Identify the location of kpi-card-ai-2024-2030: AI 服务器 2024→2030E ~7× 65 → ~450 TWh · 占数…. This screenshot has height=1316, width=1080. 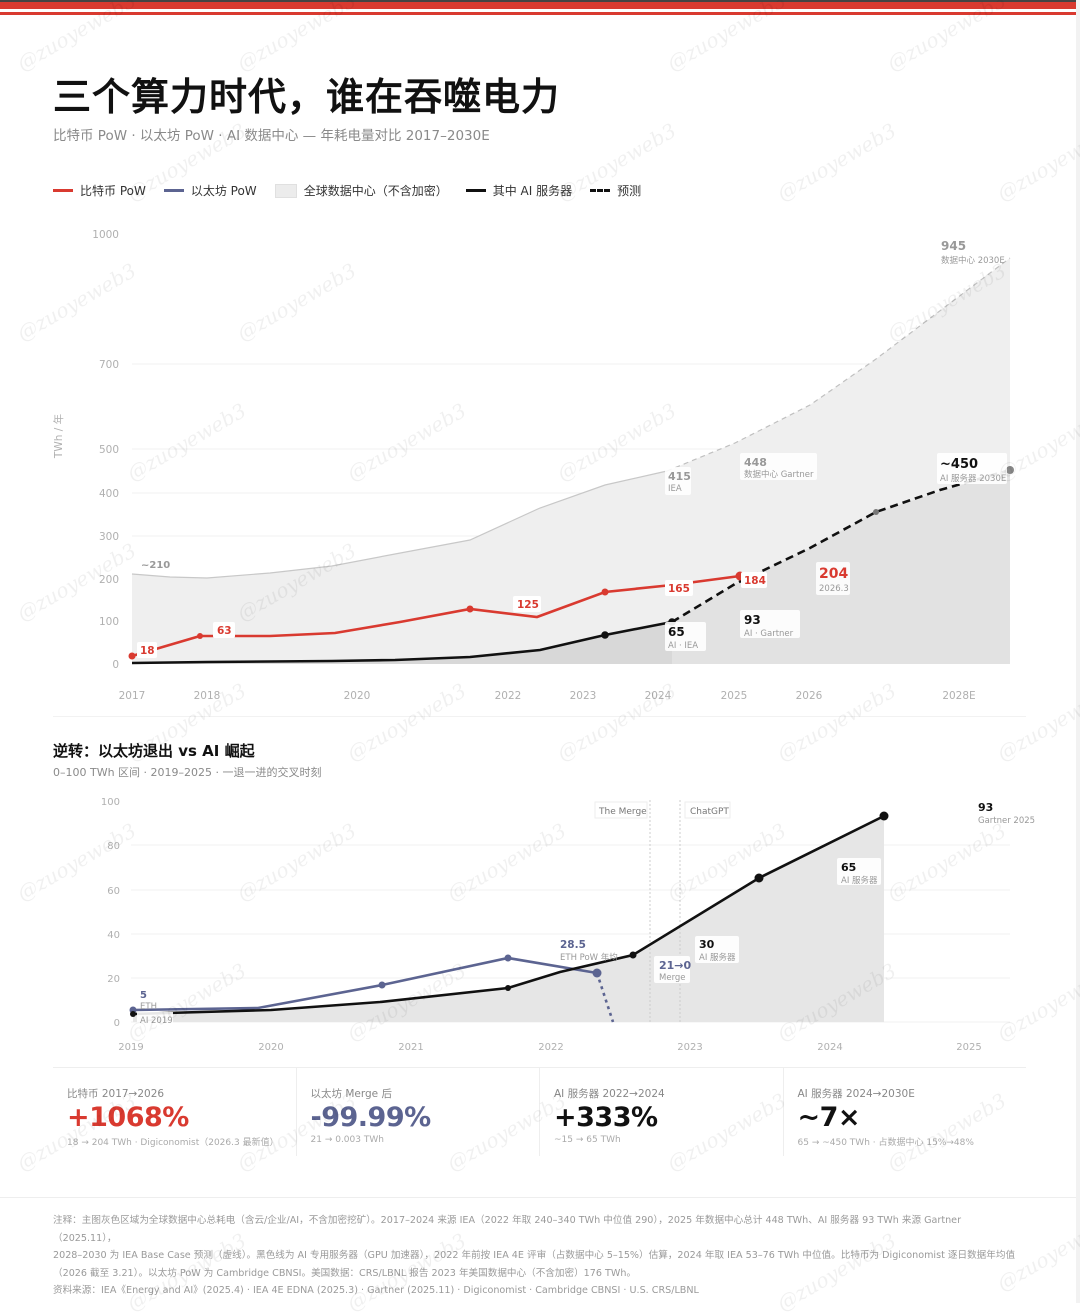
(905, 1112).